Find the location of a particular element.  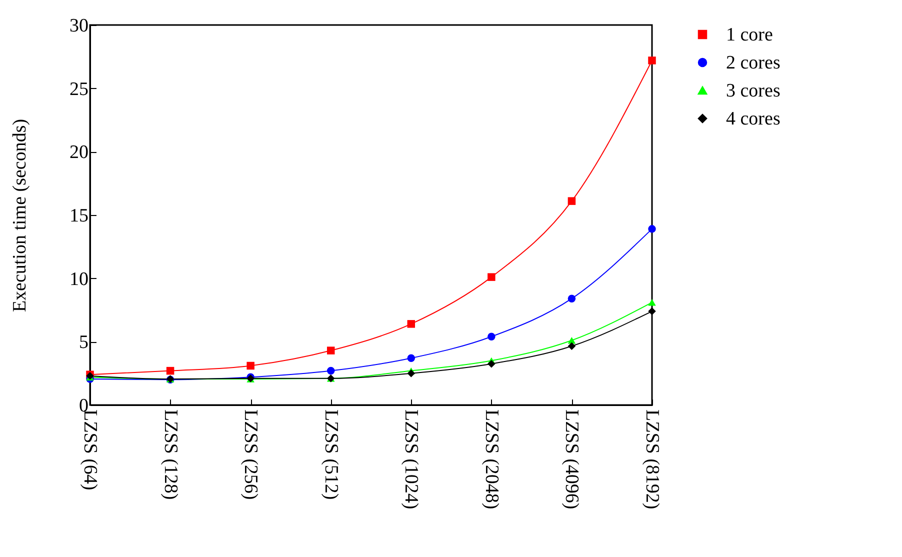

legend-label: 4 cores is located at coordinates (753, 119).